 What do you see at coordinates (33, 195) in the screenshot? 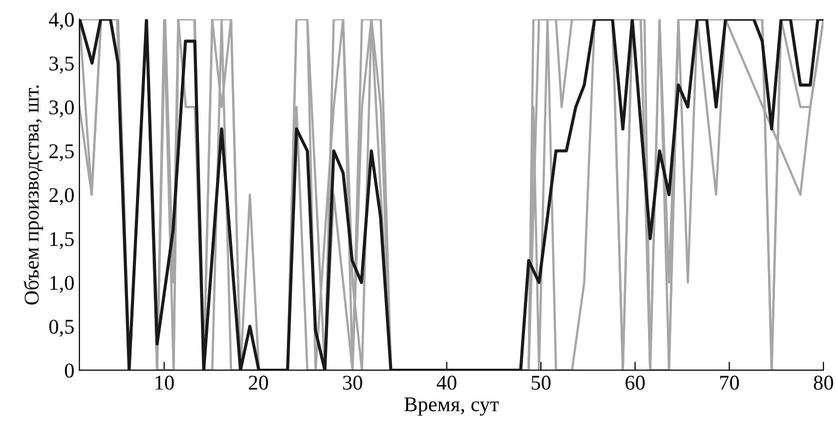
I see `y-axis-title: Объем производства, шт.` at bounding box center [33, 195].